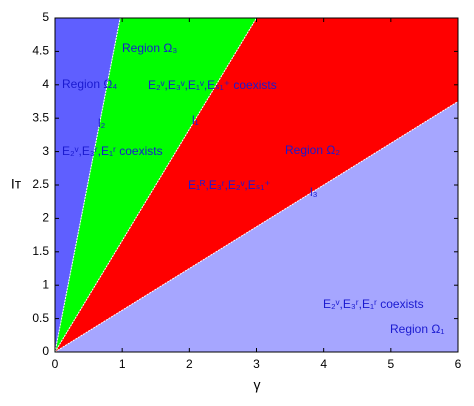  What do you see at coordinates (89, 84) in the screenshot?
I see `region-name: Region Ω₄` at bounding box center [89, 84].